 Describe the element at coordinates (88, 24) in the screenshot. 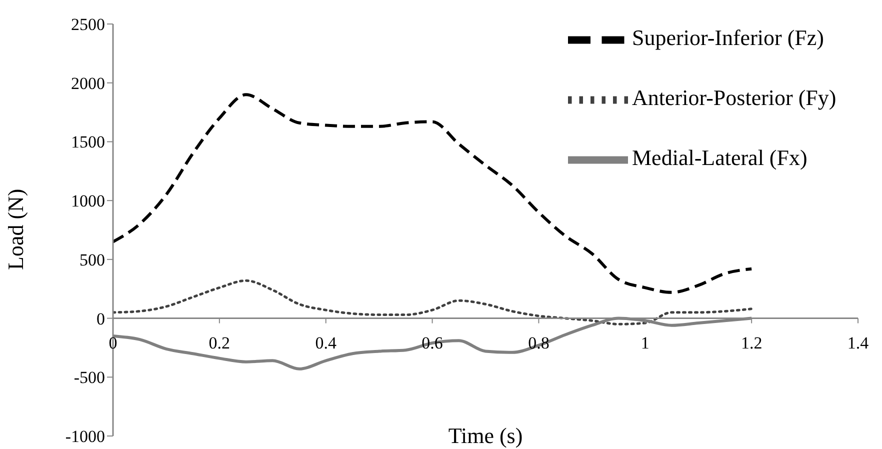

I see `y-tick-label: 2500` at that location.